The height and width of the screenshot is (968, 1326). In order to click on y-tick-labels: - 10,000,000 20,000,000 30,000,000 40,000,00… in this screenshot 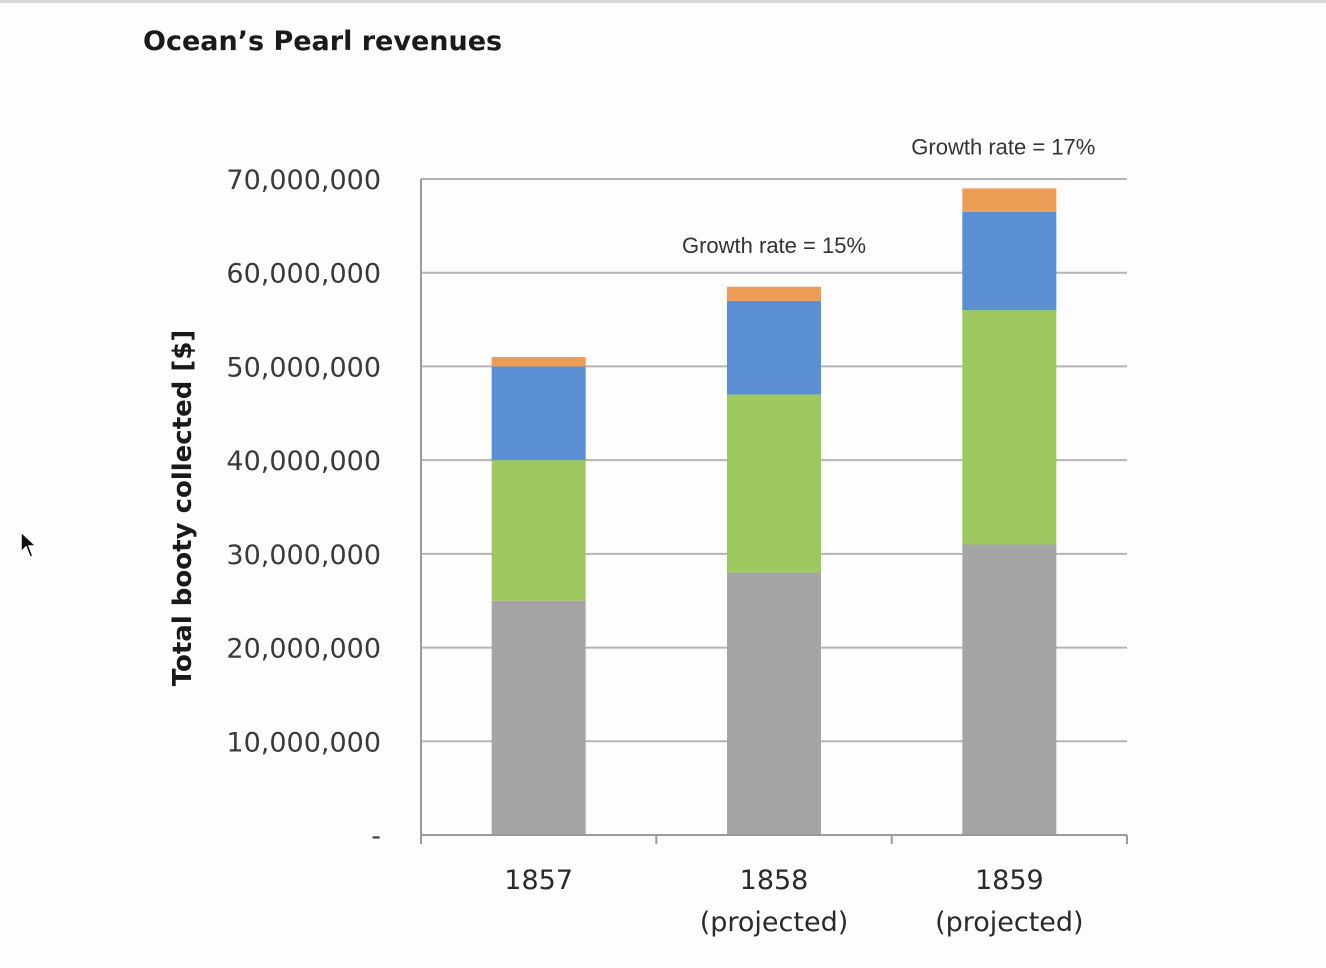, I will do `click(303, 508)`.